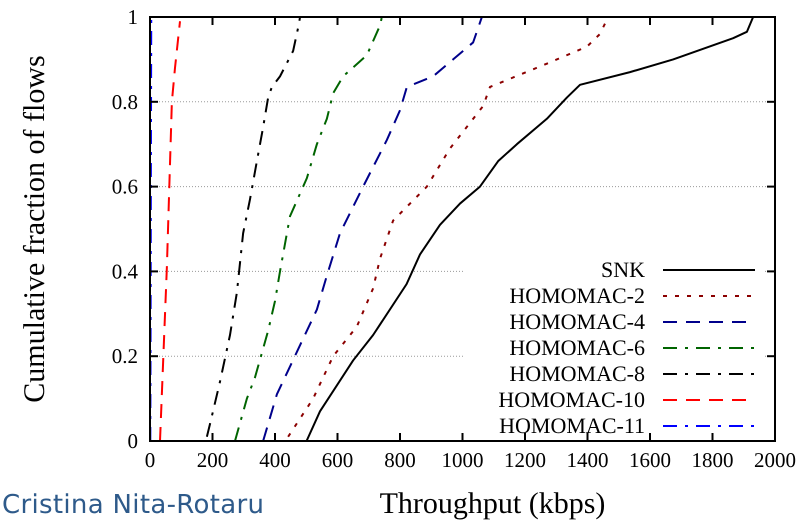 Image resolution: width=809 pixels, height=525 pixels. Describe the element at coordinates (400, 460) in the screenshot. I see `x-tick-label: 800` at that location.